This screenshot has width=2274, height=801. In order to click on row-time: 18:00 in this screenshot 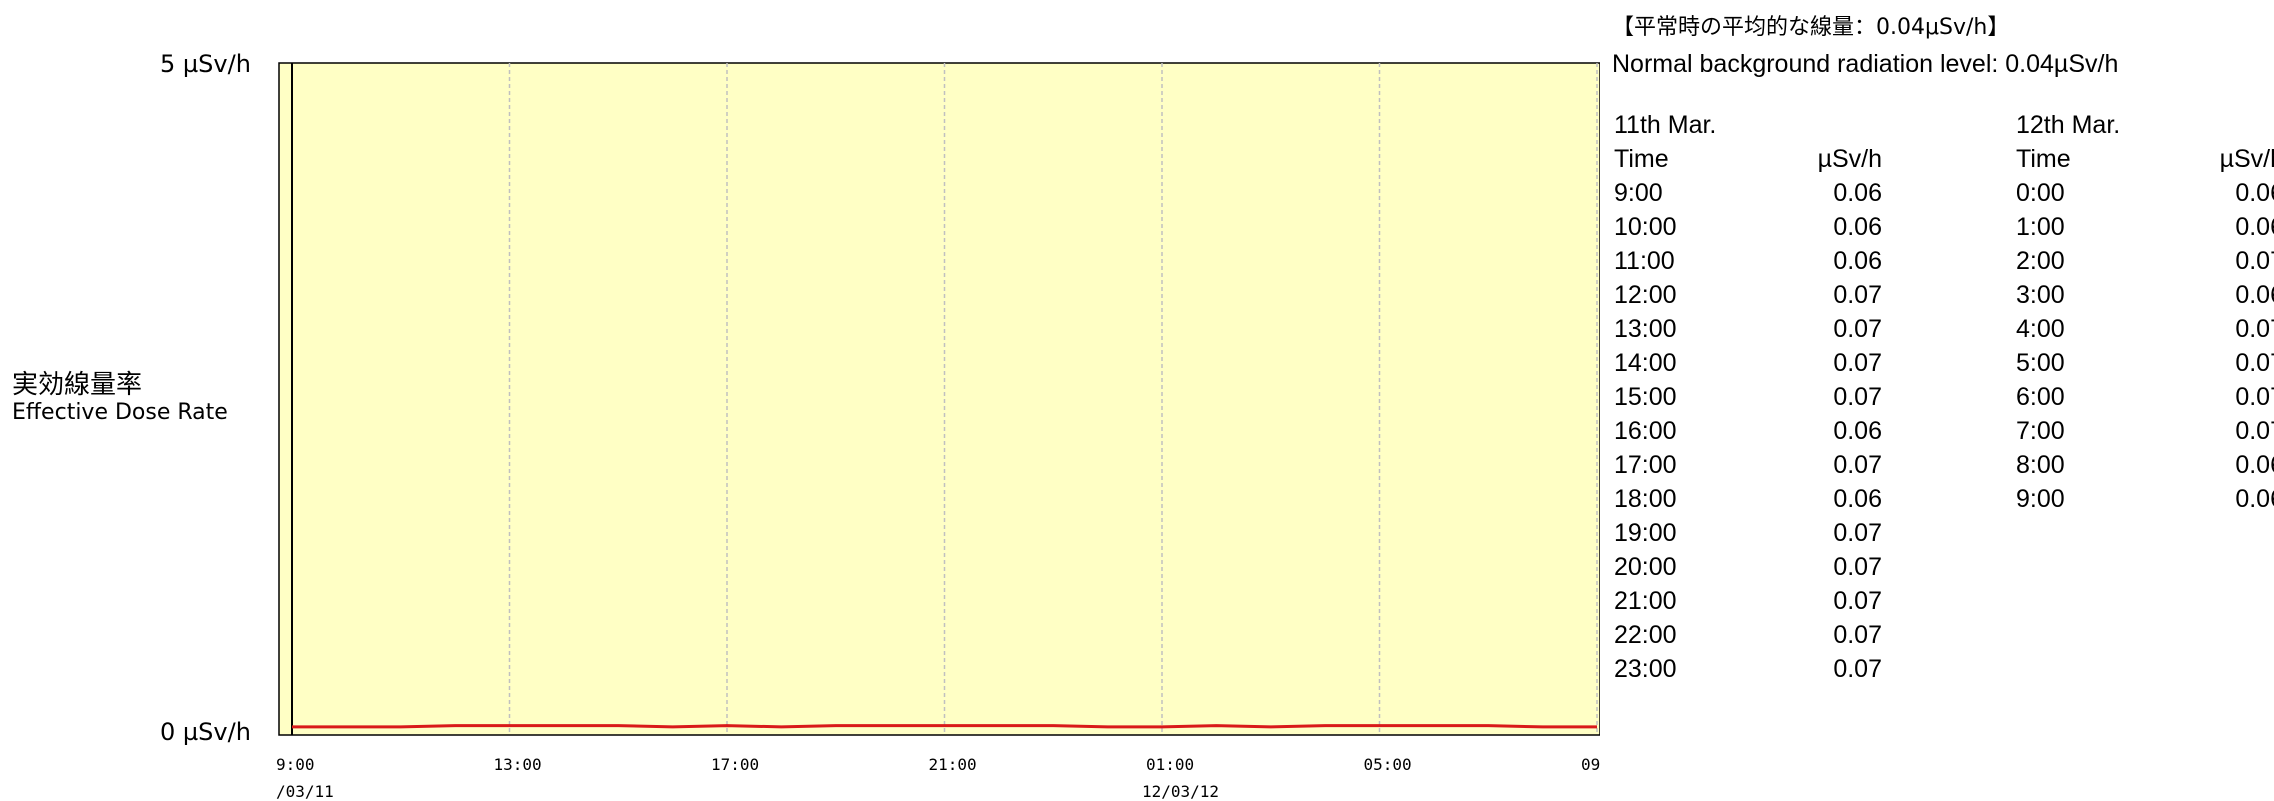, I will do `click(1645, 499)`.